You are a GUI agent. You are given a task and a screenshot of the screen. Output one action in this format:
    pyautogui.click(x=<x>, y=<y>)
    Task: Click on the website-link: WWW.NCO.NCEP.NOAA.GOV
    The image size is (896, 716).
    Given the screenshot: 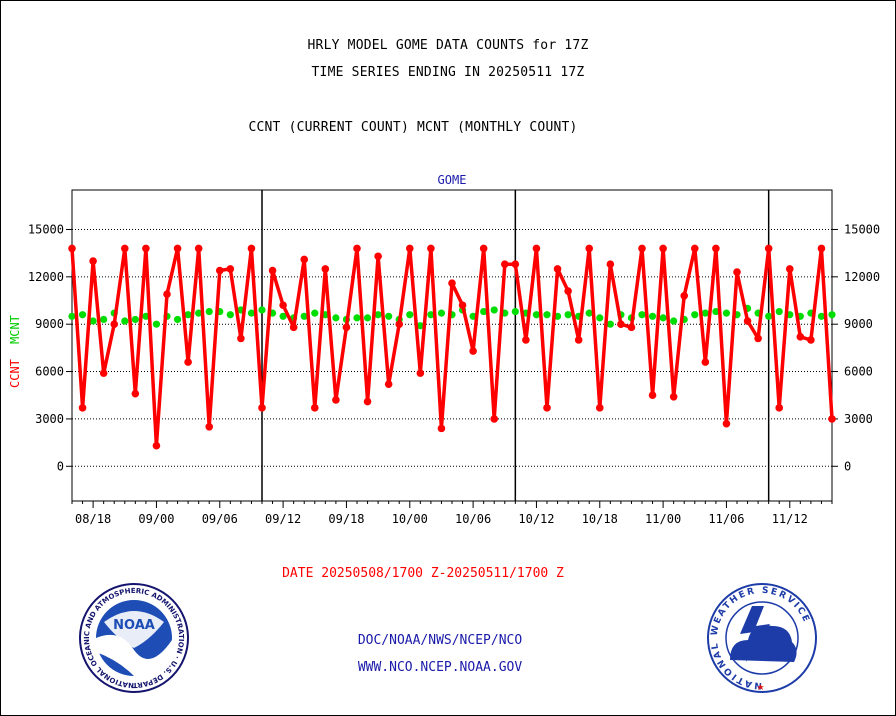 What is the action you would take?
    pyautogui.click(x=440, y=667)
    